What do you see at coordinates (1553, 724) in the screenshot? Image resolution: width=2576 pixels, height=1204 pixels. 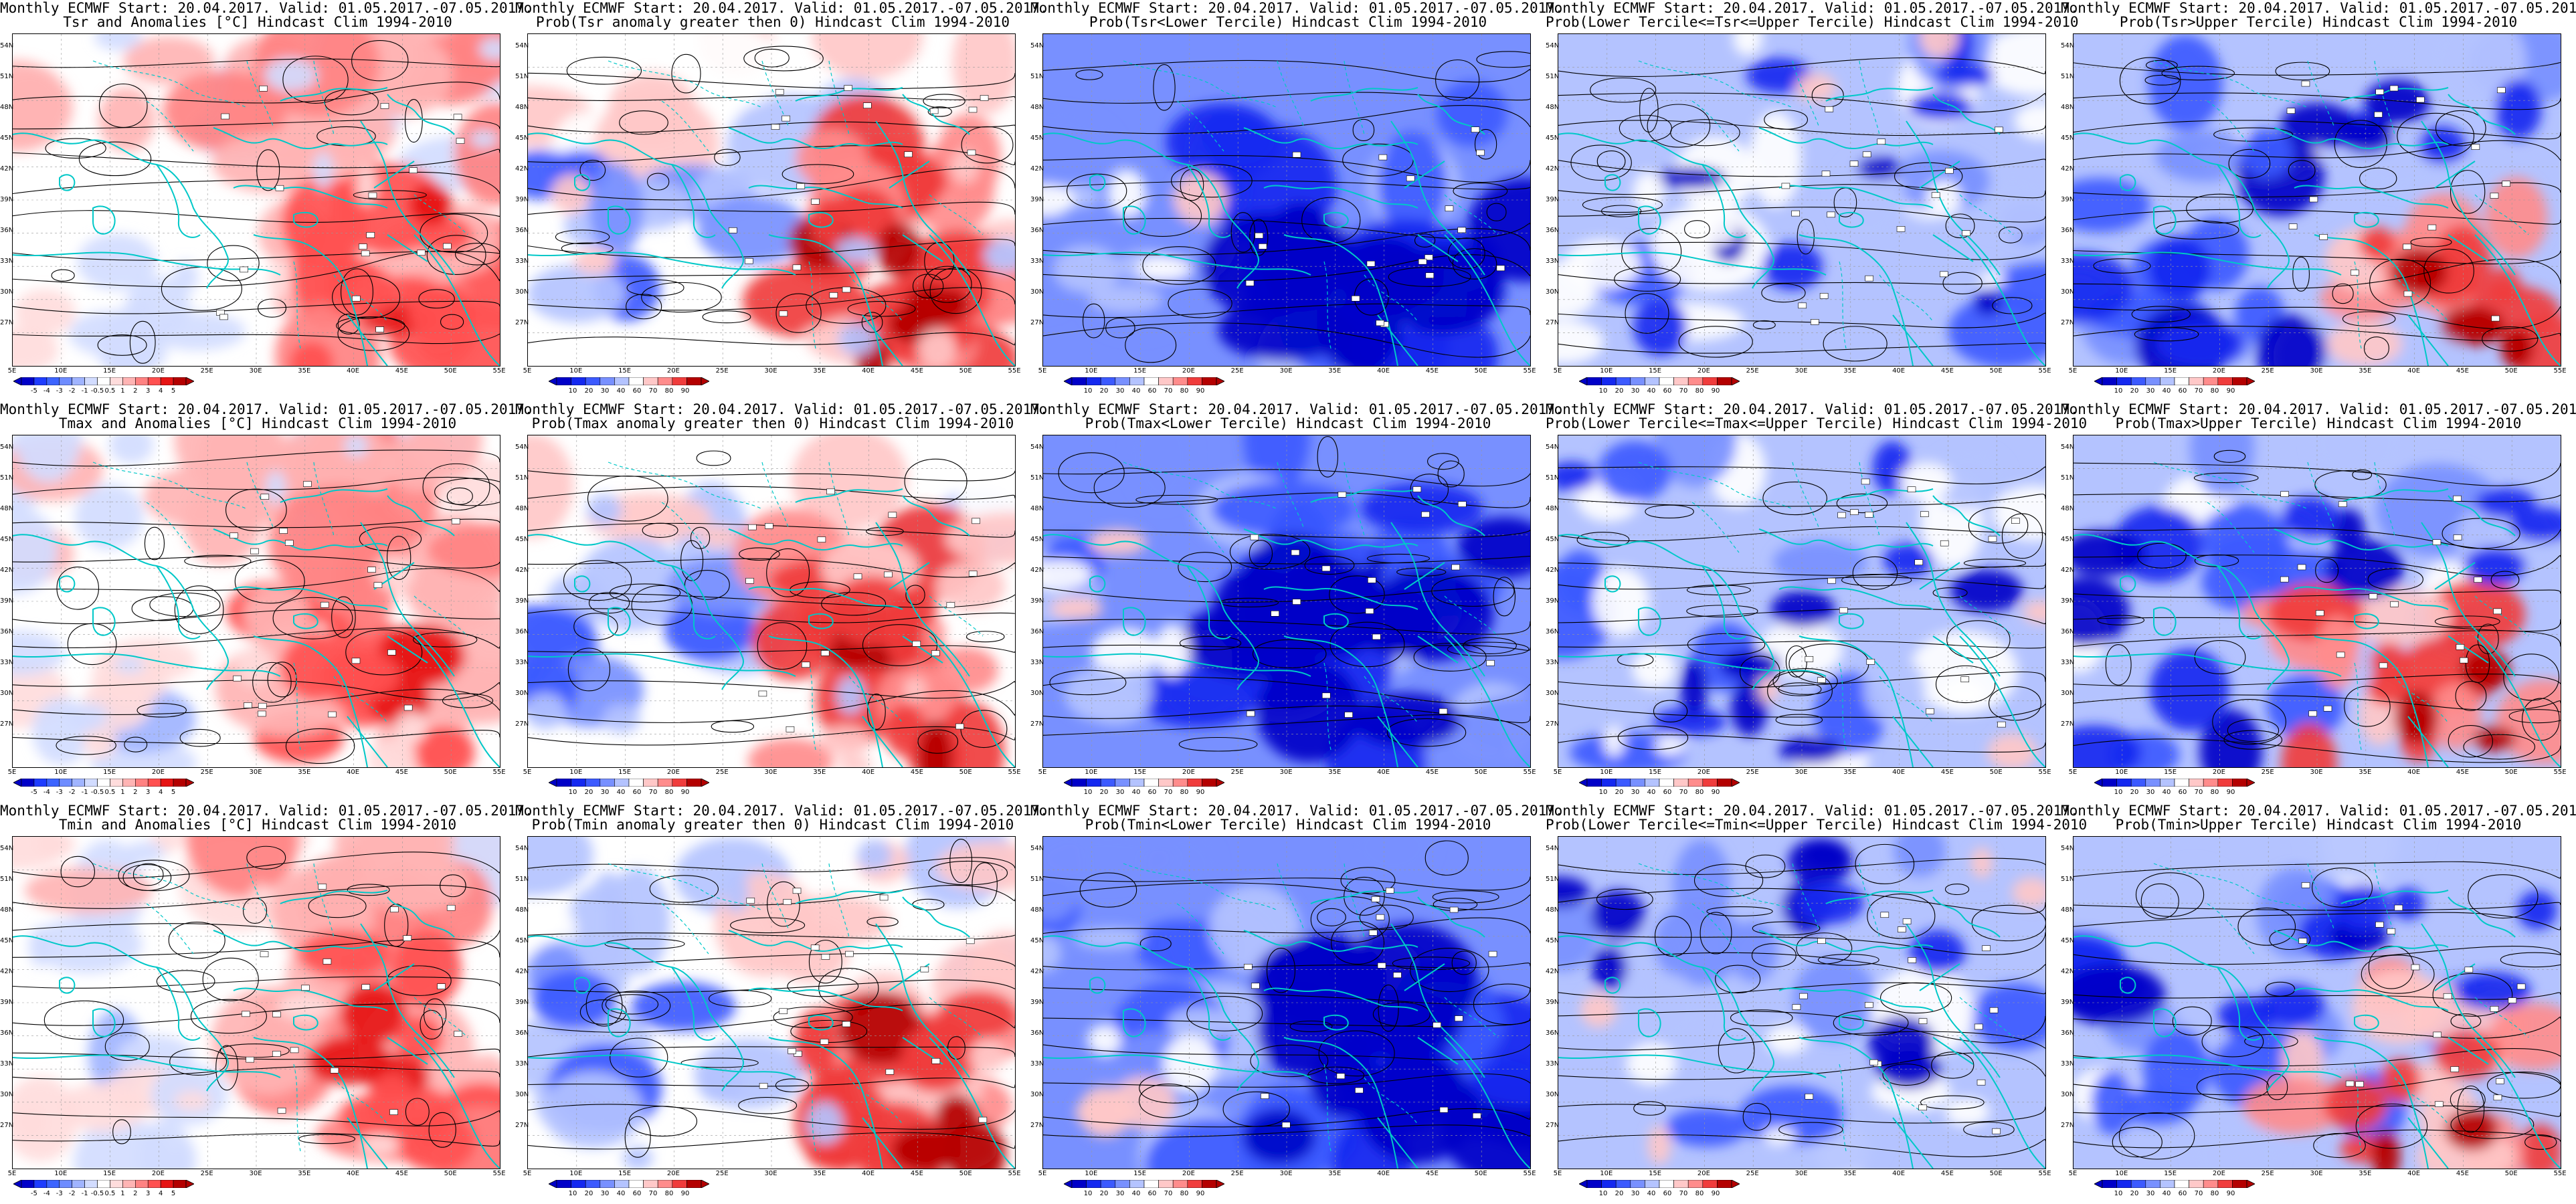 I see `latitude-label: 27N` at bounding box center [1553, 724].